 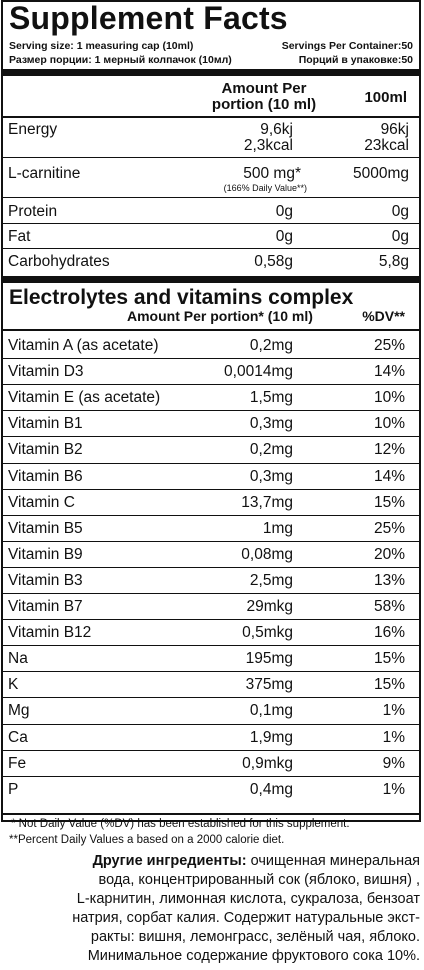 What do you see at coordinates (211, 117) in the screenshot?
I see `header-divider` at bounding box center [211, 117].